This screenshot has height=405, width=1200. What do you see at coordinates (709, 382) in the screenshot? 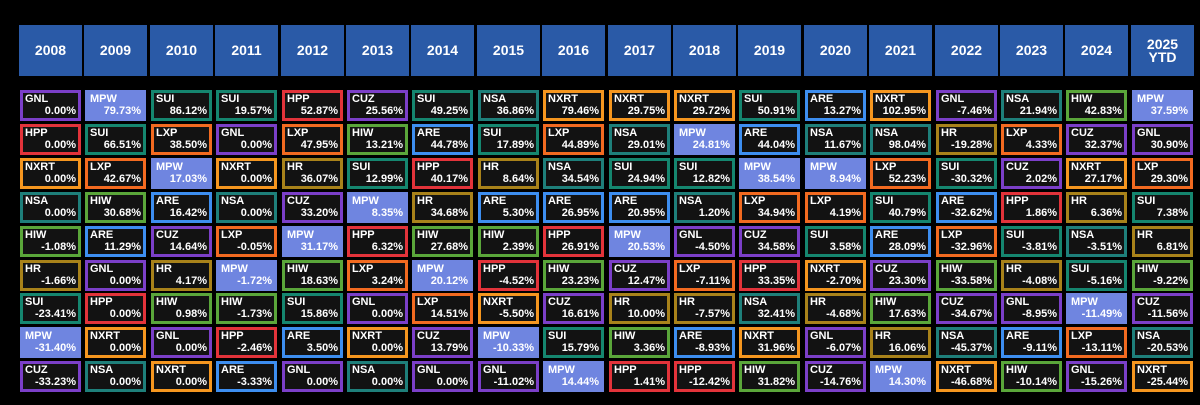
I see `return-value: -12.42%` at bounding box center [709, 382].